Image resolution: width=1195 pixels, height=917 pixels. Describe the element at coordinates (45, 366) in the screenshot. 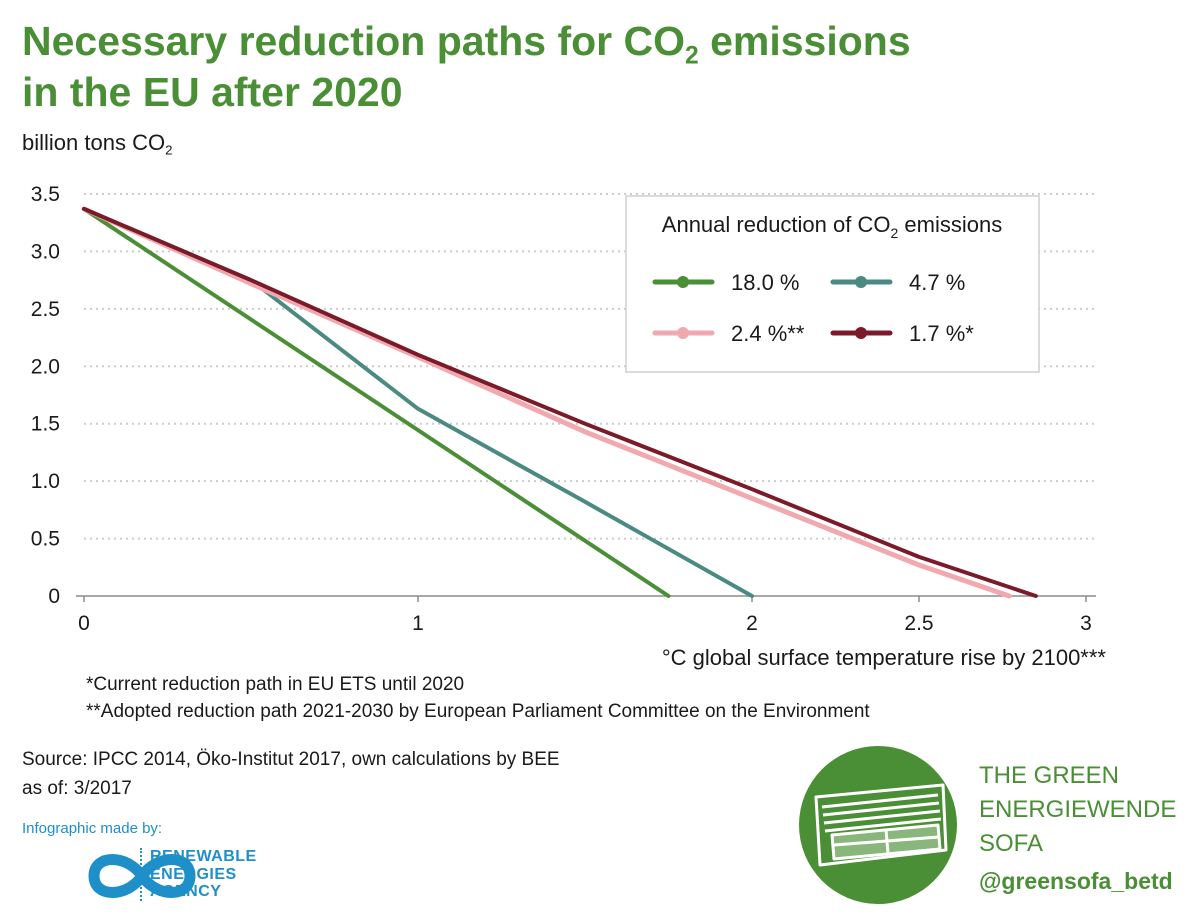

I see `y-tick-label: 2.0` at that location.